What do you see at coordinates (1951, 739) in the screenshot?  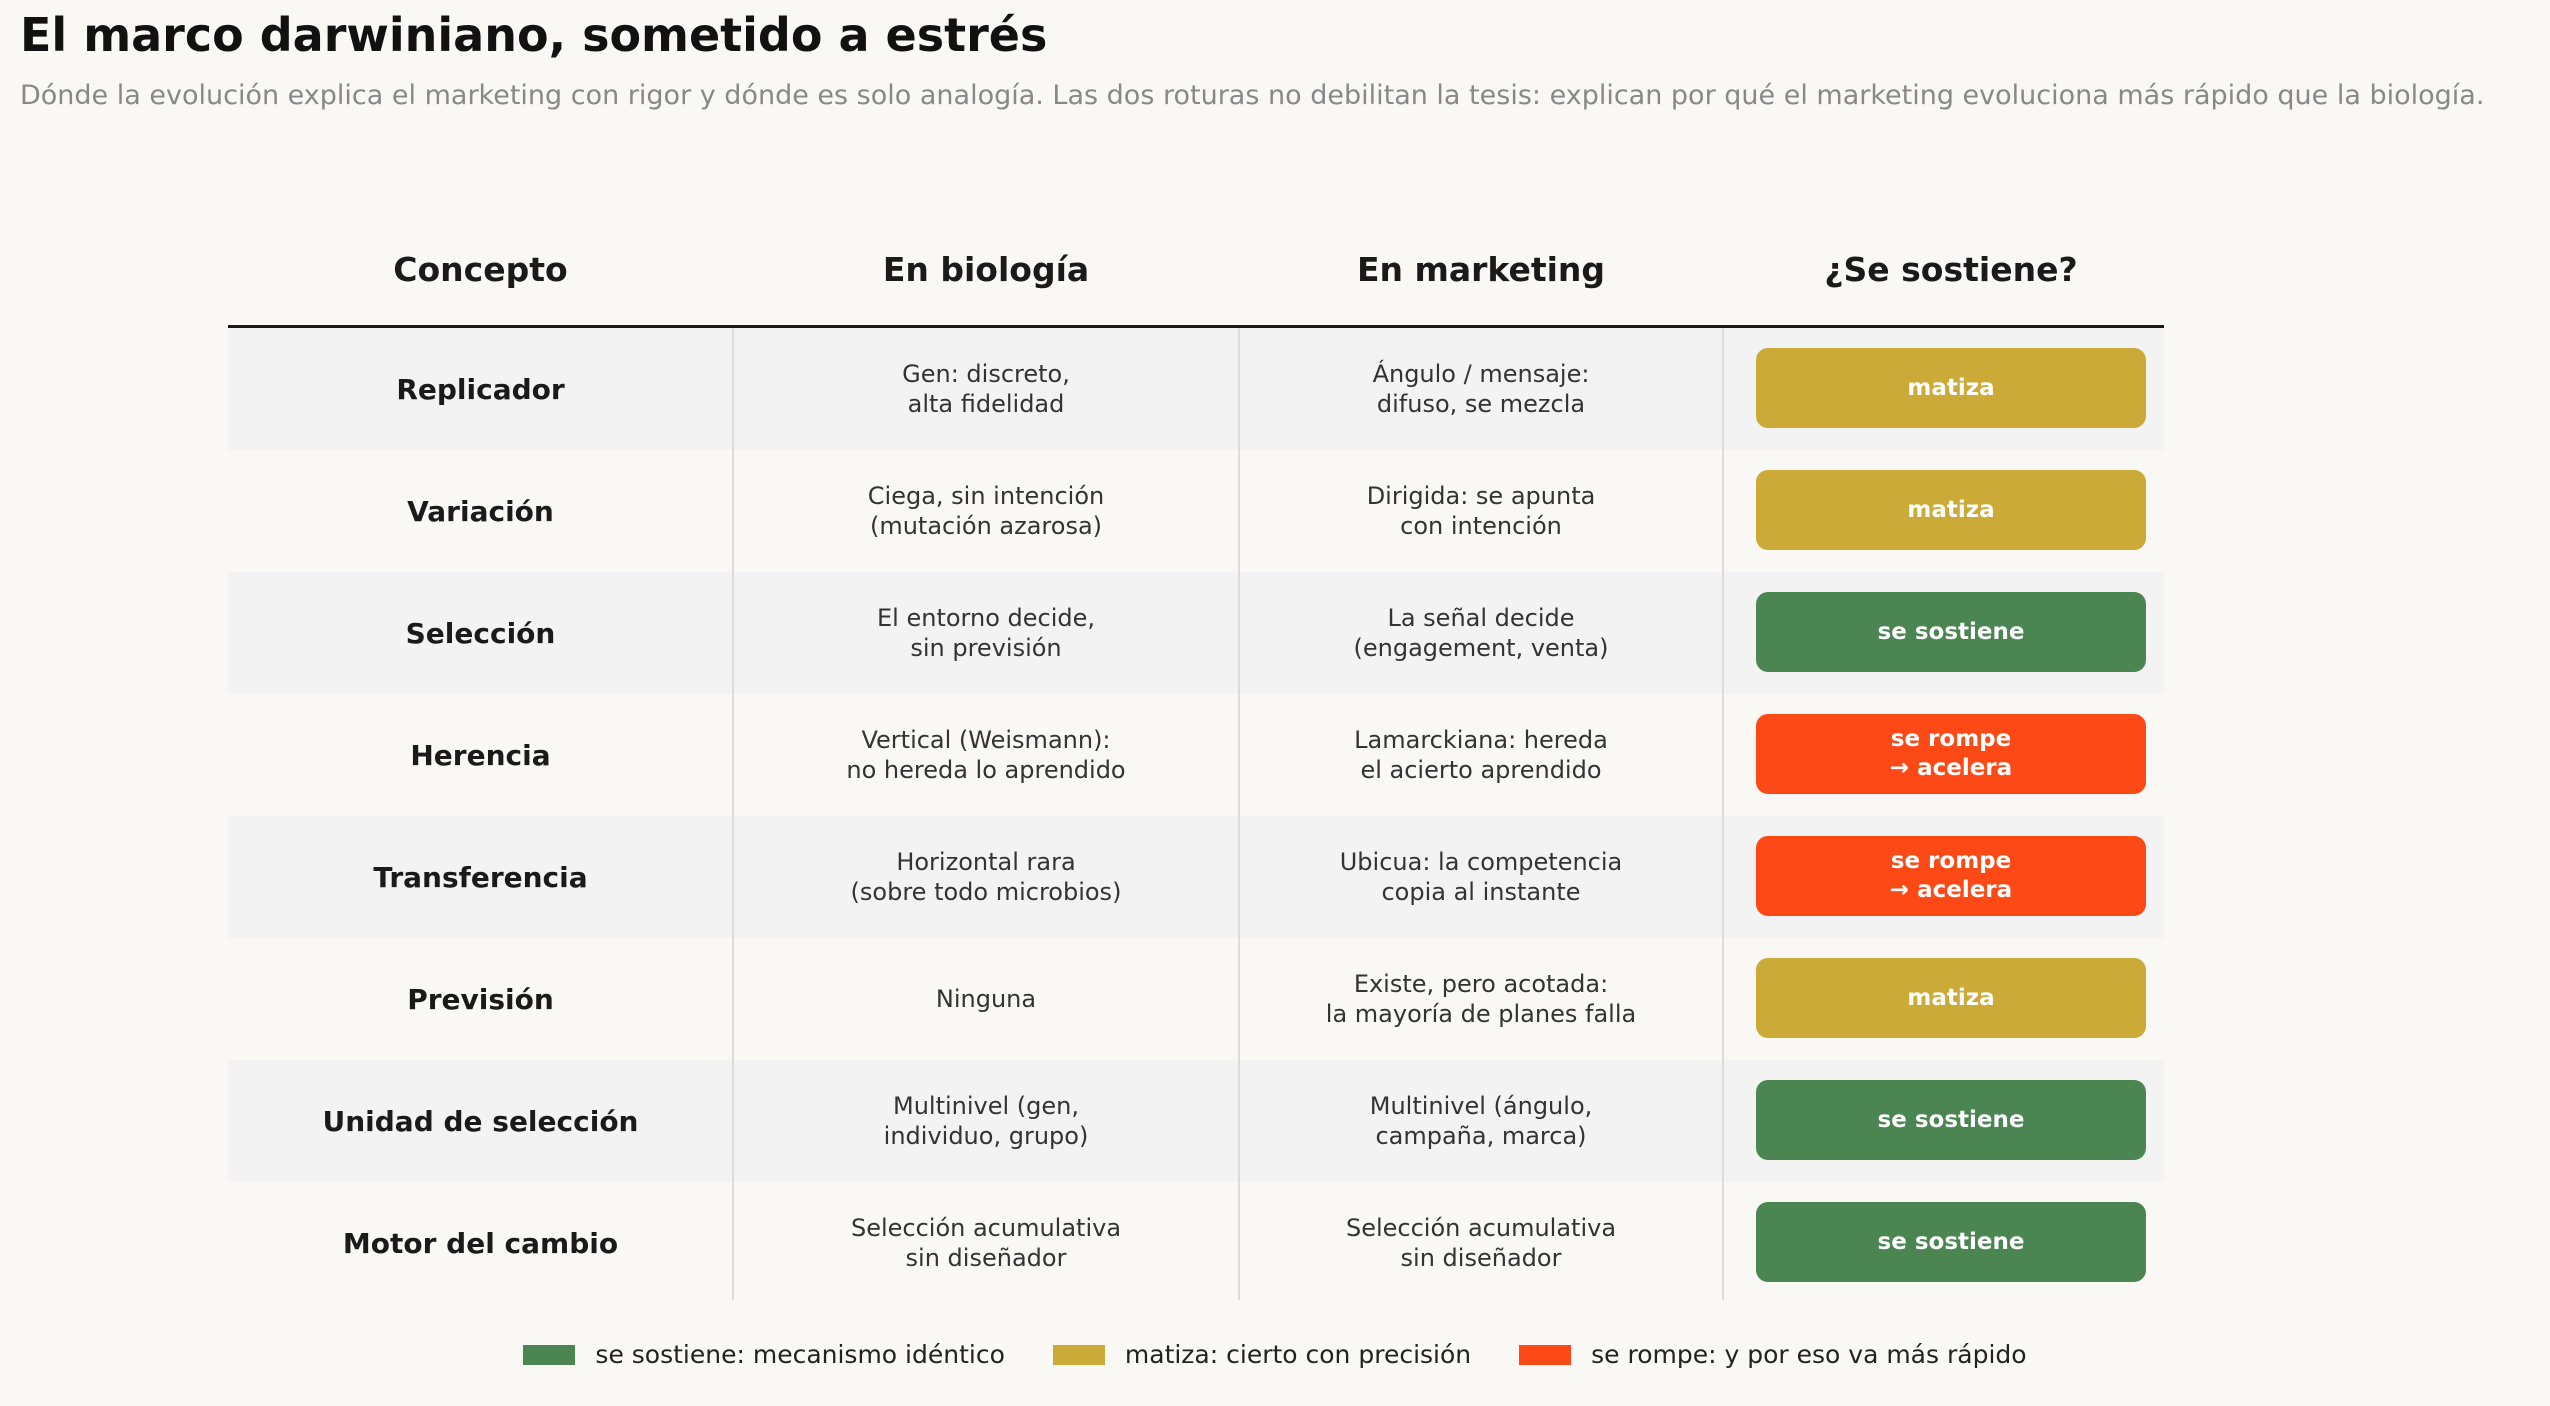 I see `verdict-label: se rompe` at bounding box center [1951, 739].